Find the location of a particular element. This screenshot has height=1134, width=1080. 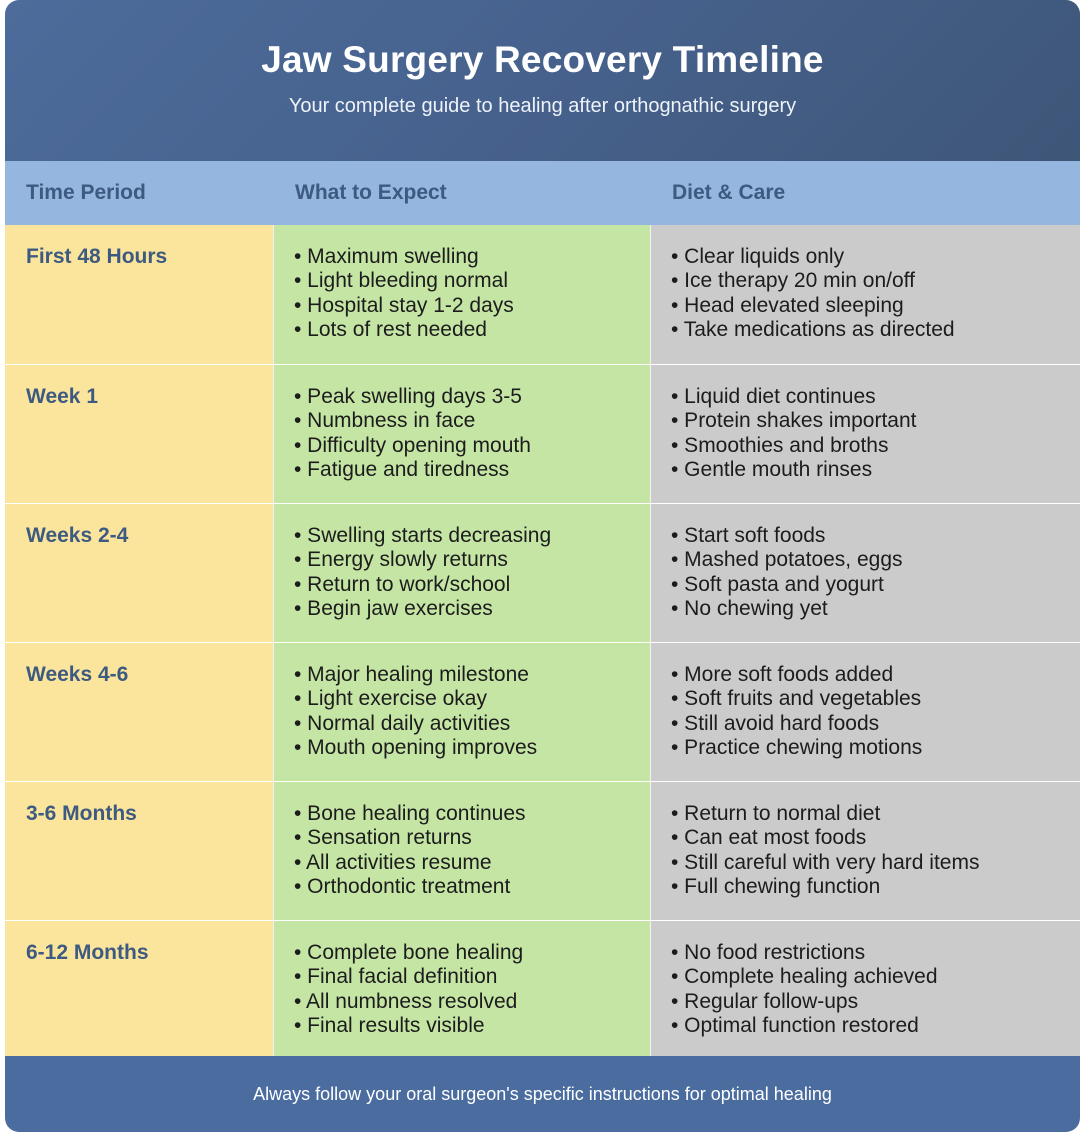

list-item: • Take medications as directed is located at coordinates (813, 329).